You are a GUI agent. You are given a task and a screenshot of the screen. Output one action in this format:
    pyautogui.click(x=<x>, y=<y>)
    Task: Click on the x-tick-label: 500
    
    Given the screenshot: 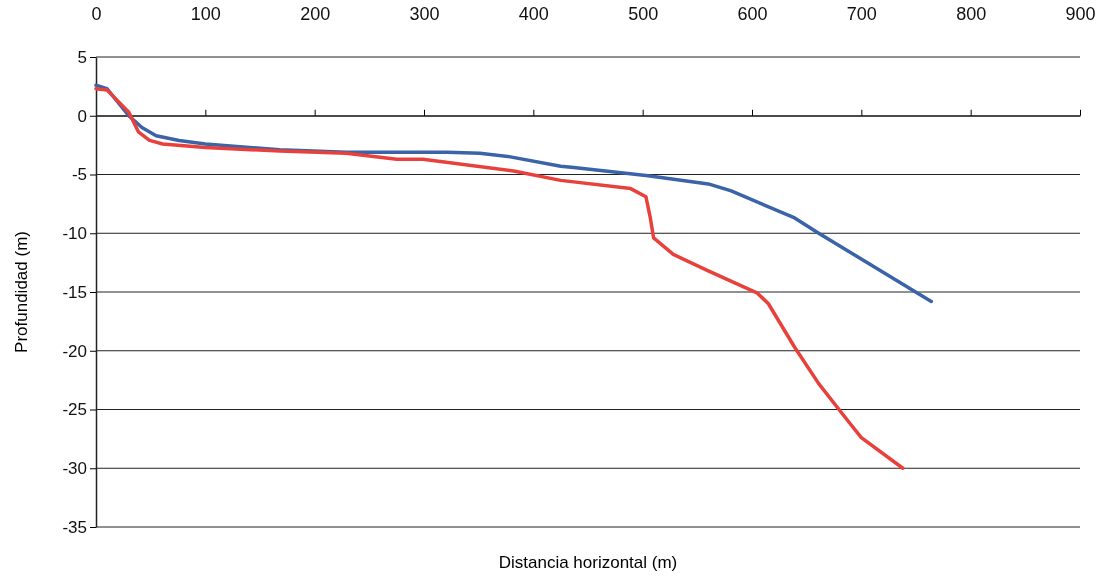 What is the action you would take?
    pyautogui.click(x=643, y=14)
    